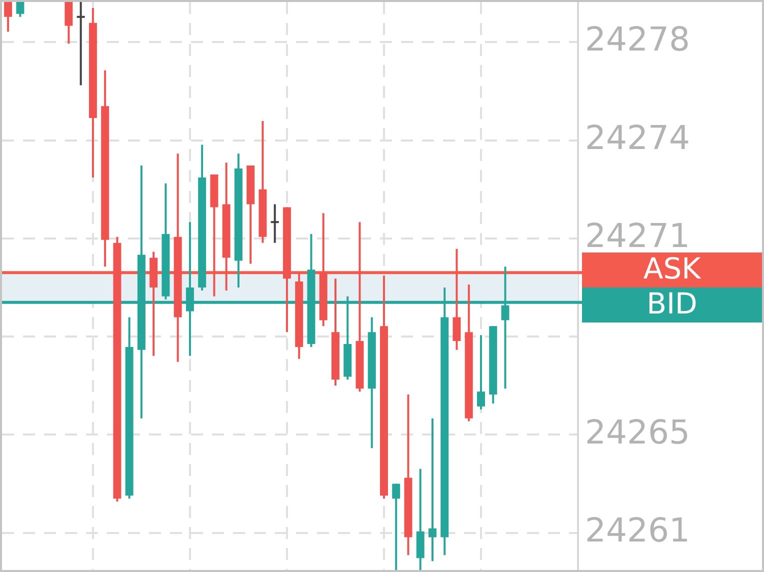  I want to click on y-tick-label: 24261, so click(637, 530).